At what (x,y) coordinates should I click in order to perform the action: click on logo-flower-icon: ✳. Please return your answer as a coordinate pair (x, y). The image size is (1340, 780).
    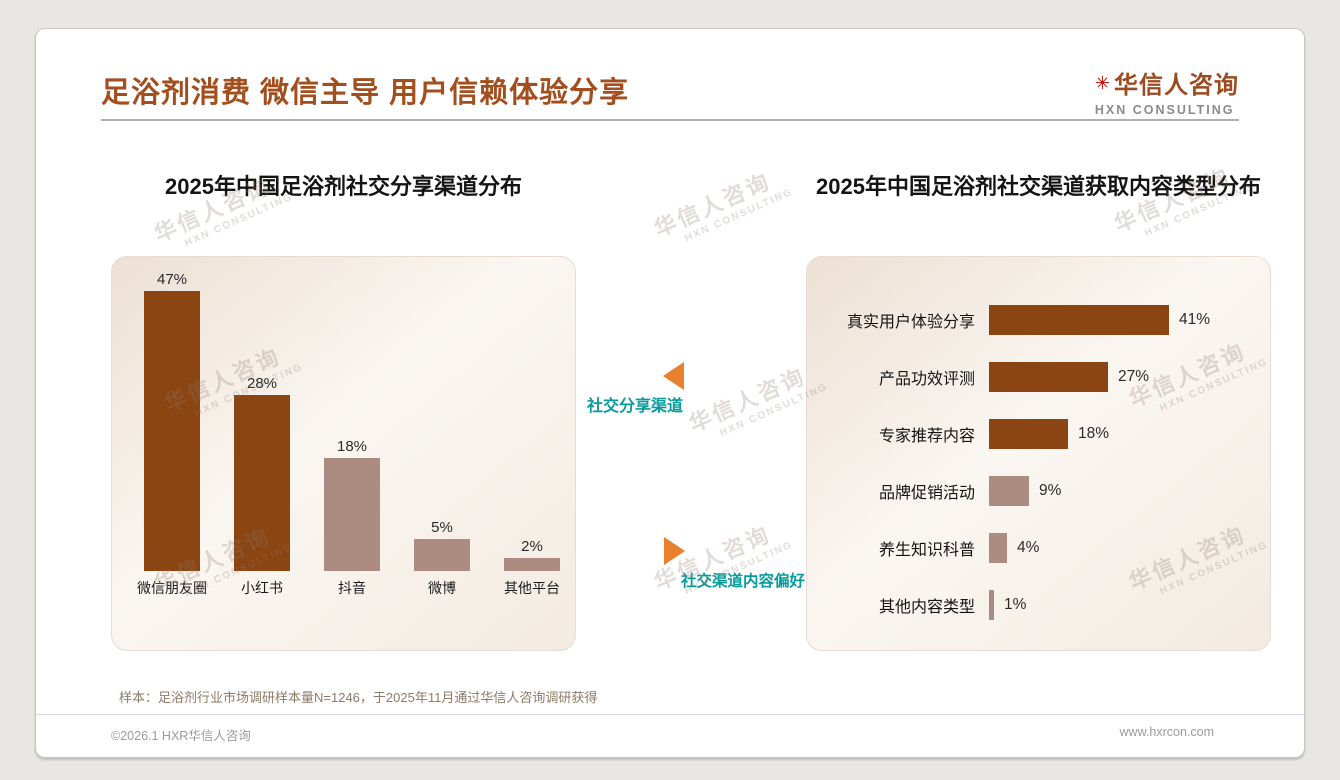
    Looking at the image, I should click on (1102, 82).